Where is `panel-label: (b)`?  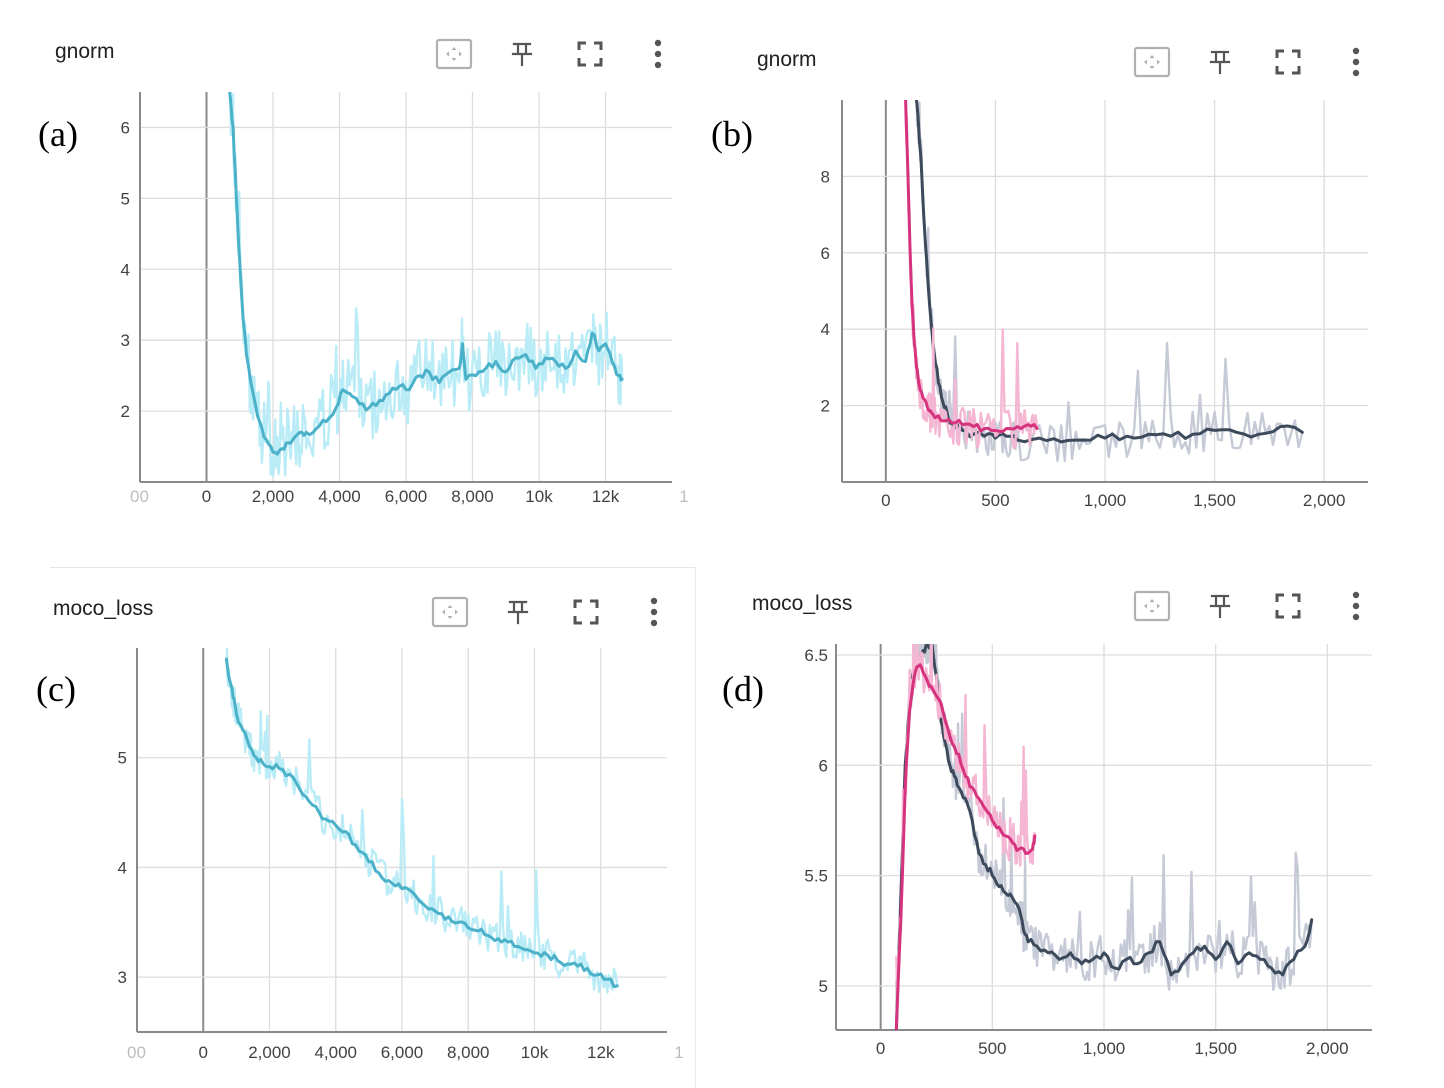
panel-label: (b) is located at coordinates (732, 134).